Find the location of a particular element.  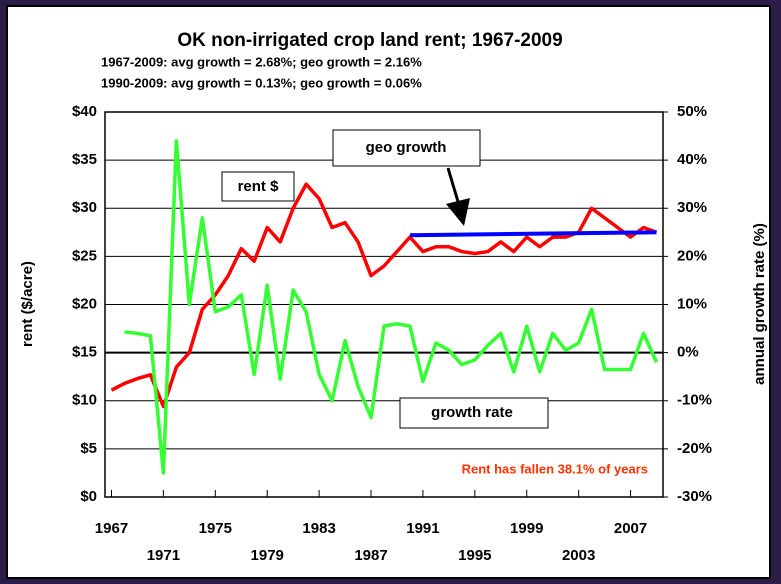

x-tick-label: 2007 is located at coordinates (630, 528).